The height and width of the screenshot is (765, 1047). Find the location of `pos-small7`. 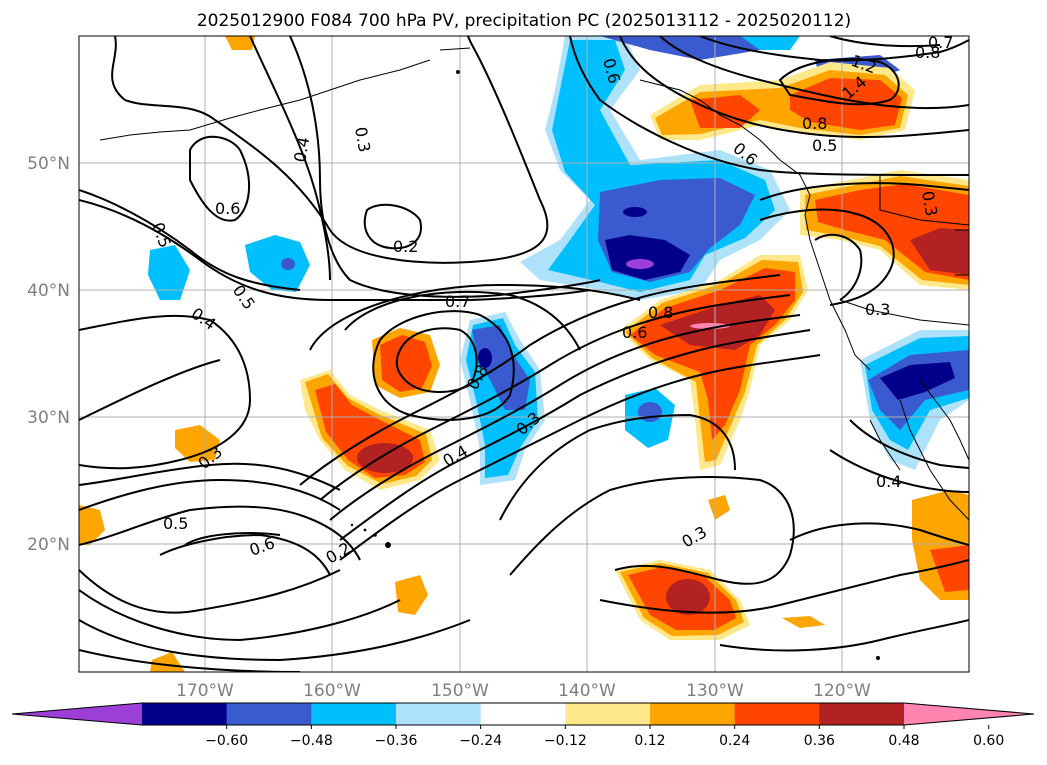

pos-small7 is located at coordinates (803, 622).